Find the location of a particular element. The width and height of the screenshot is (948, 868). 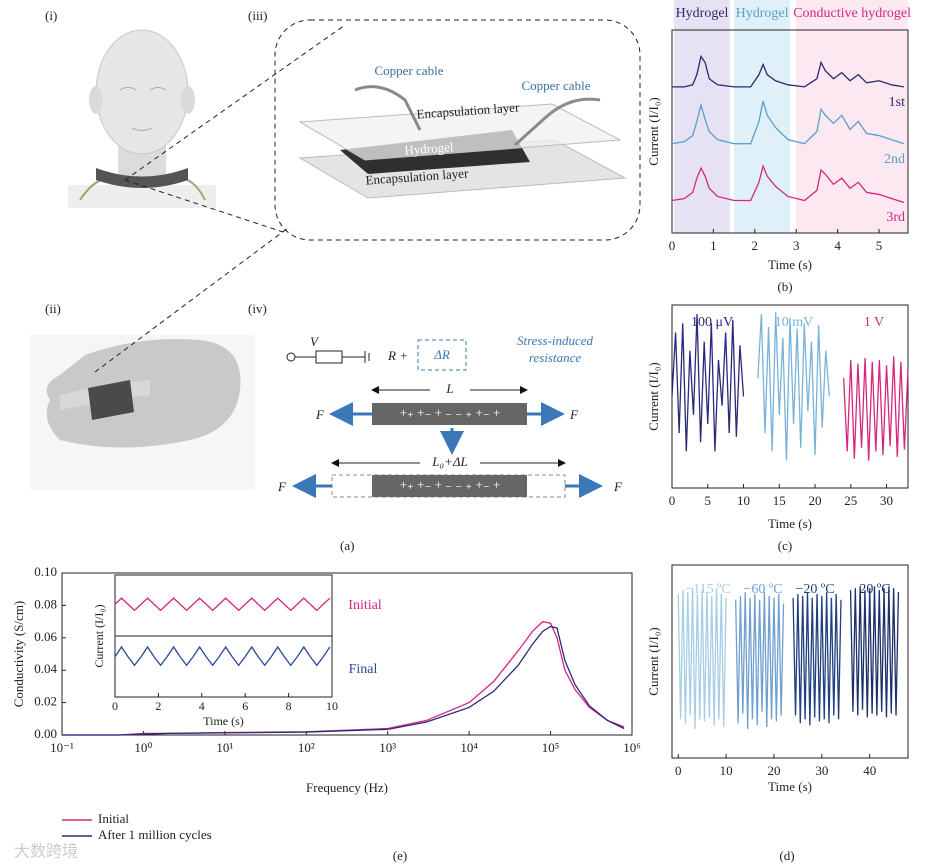

series-label: 10 mV is located at coordinates (794, 322).